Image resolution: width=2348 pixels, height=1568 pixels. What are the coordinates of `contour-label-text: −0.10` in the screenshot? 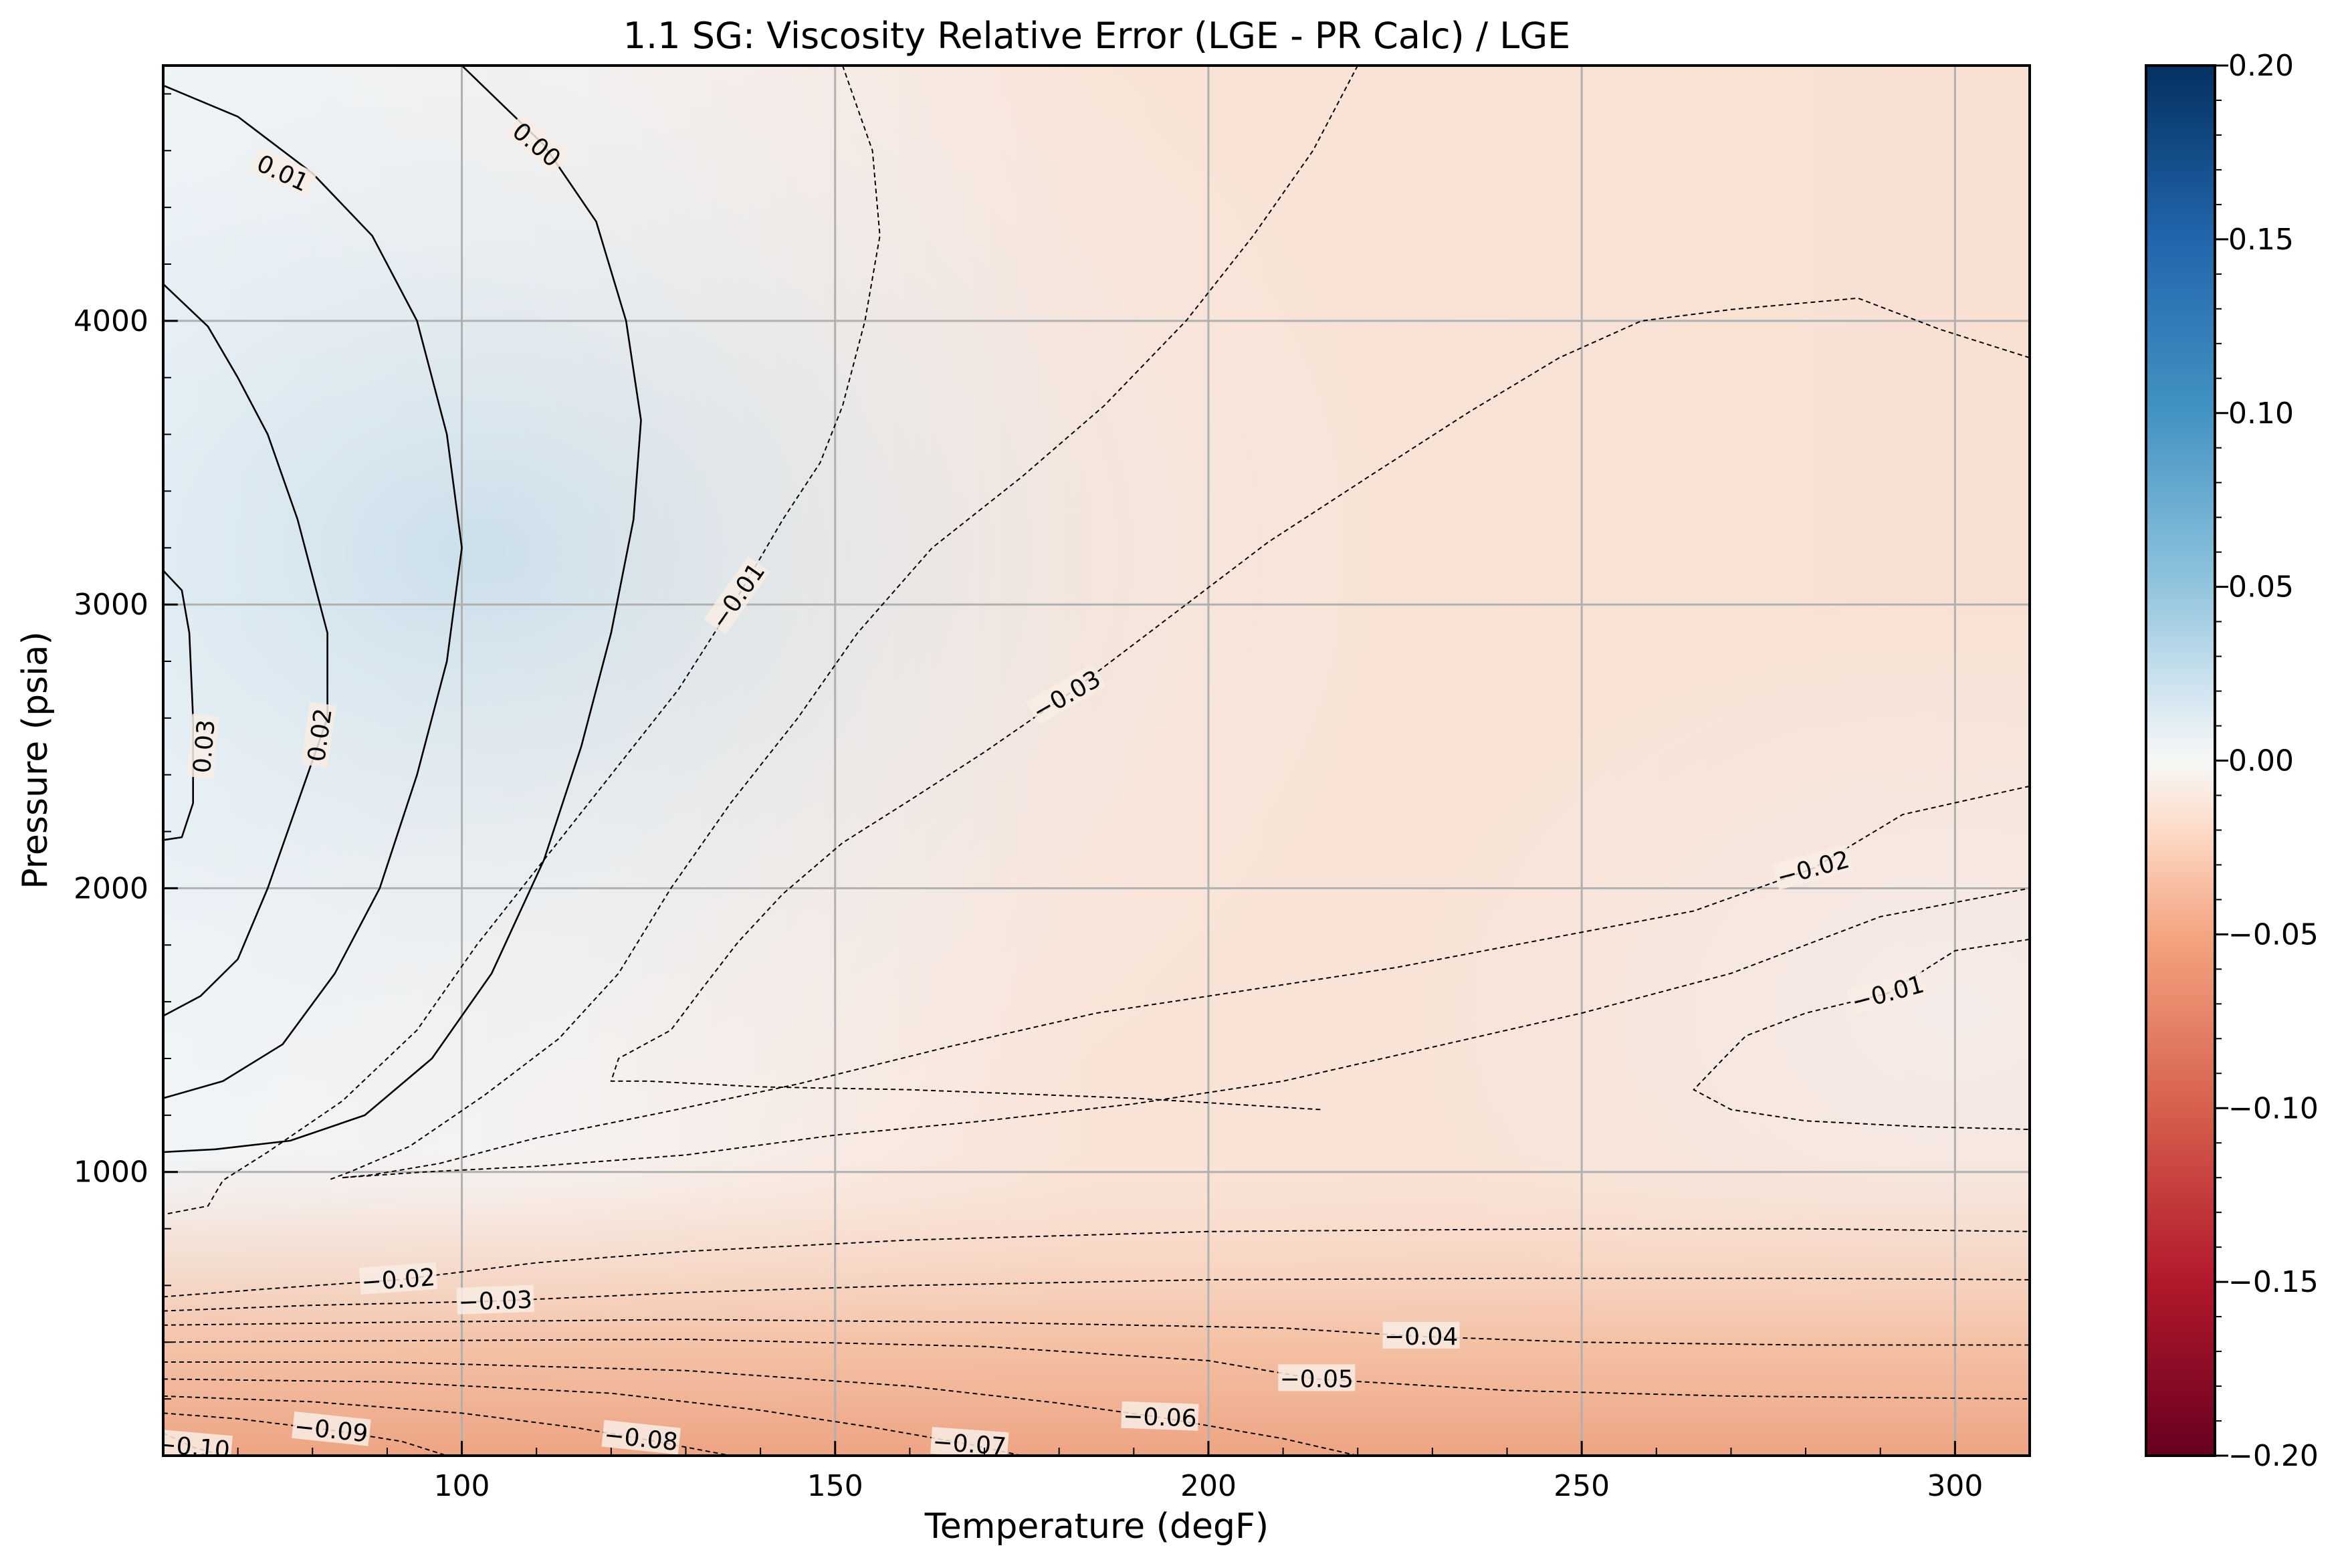 It's located at (193, 1447).